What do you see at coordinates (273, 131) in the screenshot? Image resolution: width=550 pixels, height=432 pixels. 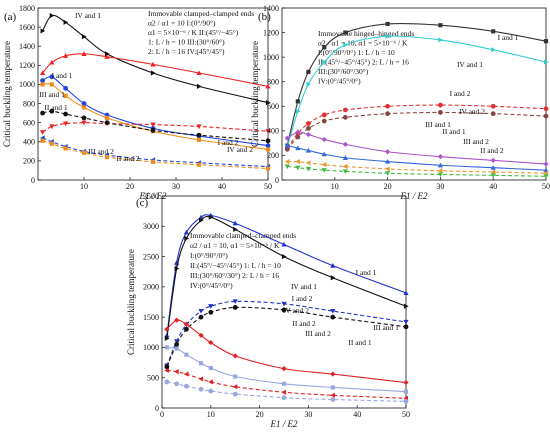 I see `y-tick-label: 400` at bounding box center [273, 131].